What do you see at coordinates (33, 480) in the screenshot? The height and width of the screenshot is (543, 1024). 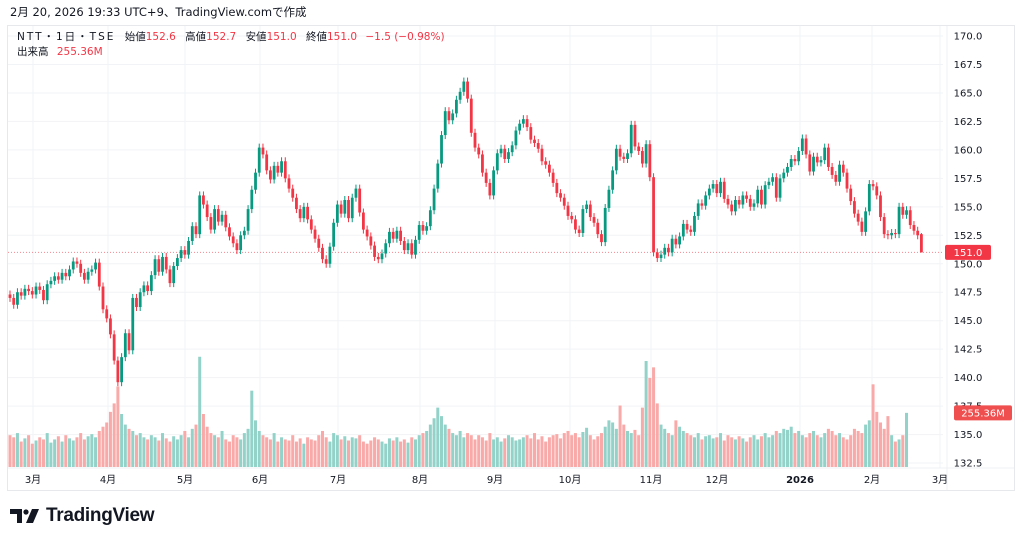 I see `time-tick-label: 3月` at bounding box center [33, 480].